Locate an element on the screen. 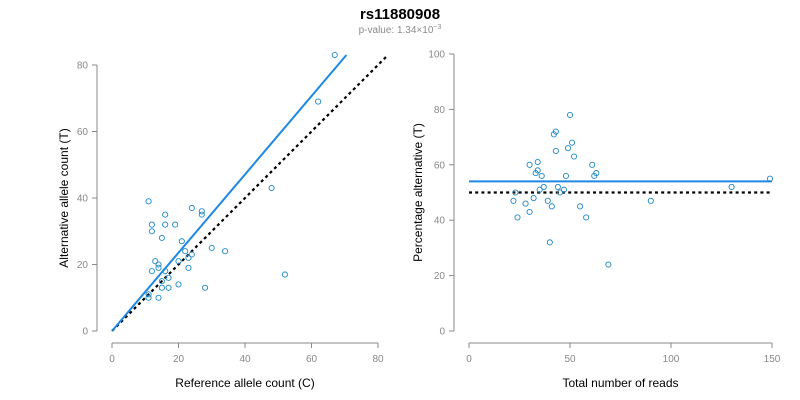 The width and height of the screenshot is (800, 400). x-tick-label: 40 is located at coordinates (245, 359).